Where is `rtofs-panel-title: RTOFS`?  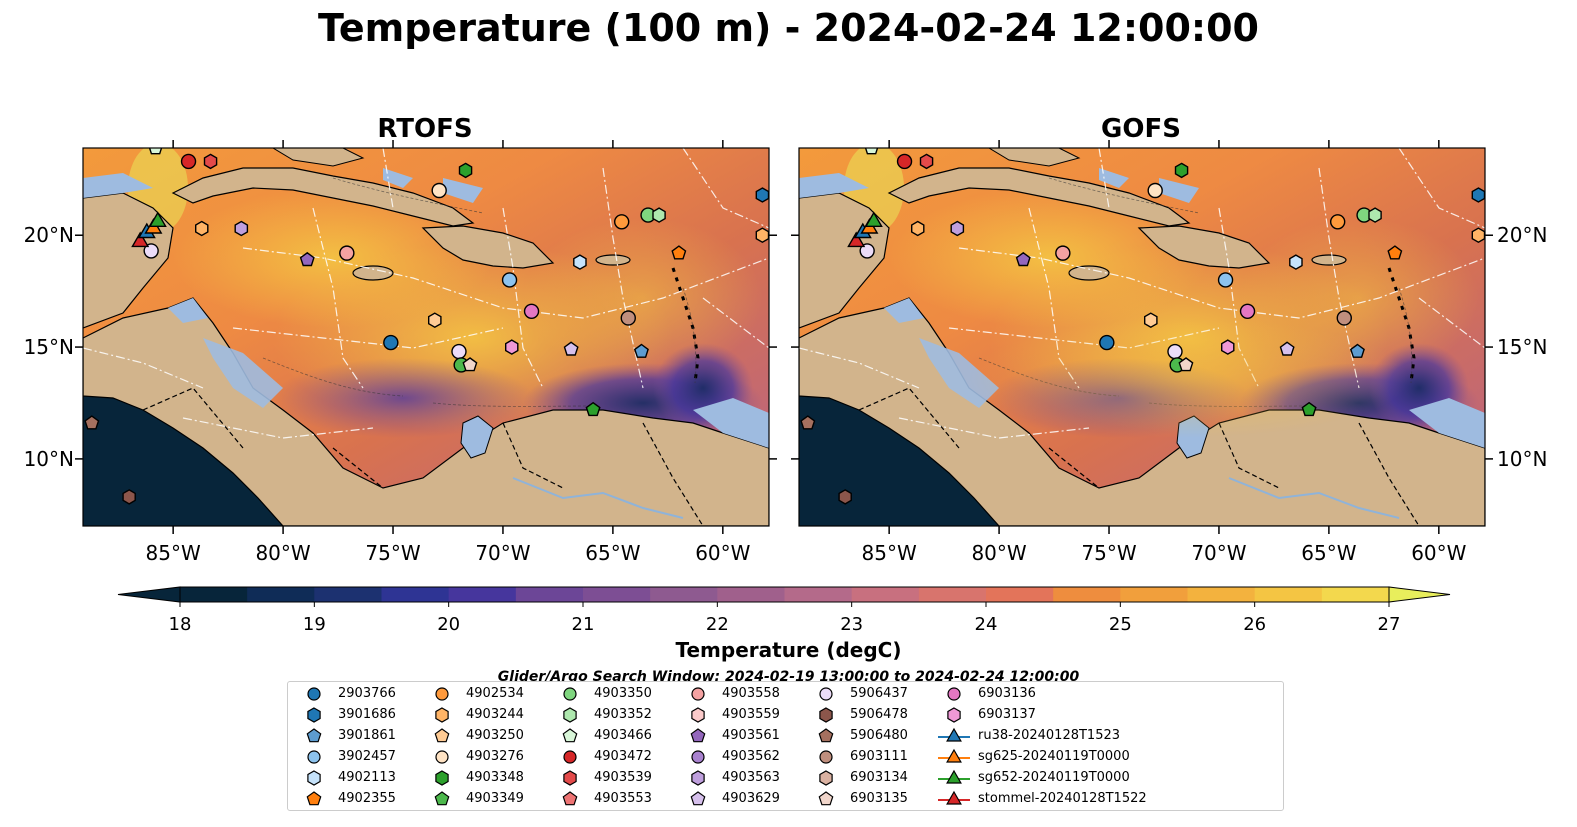 rtofs-panel-title: RTOFS is located at coordinates (425, 129).